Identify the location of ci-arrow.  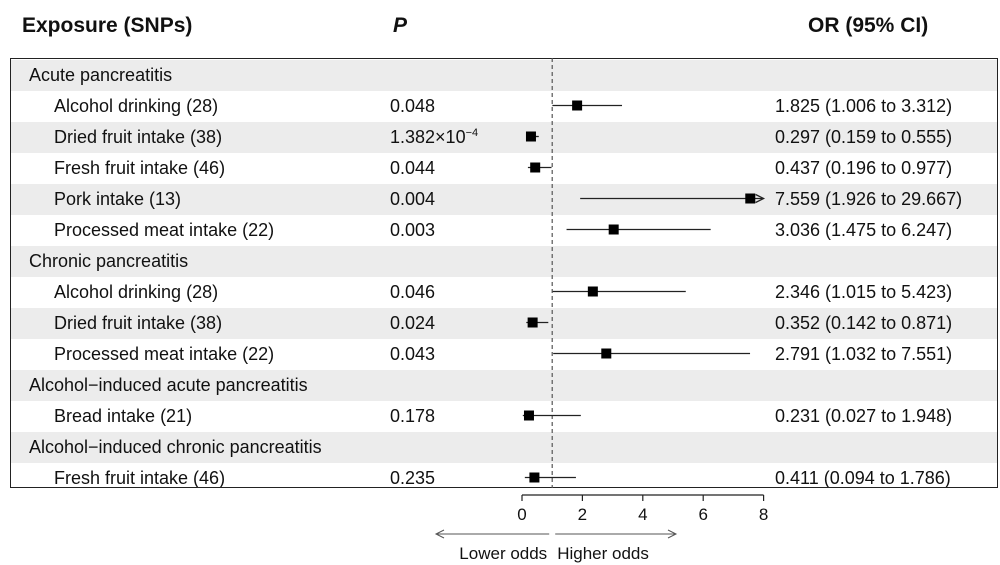
(760, 198).